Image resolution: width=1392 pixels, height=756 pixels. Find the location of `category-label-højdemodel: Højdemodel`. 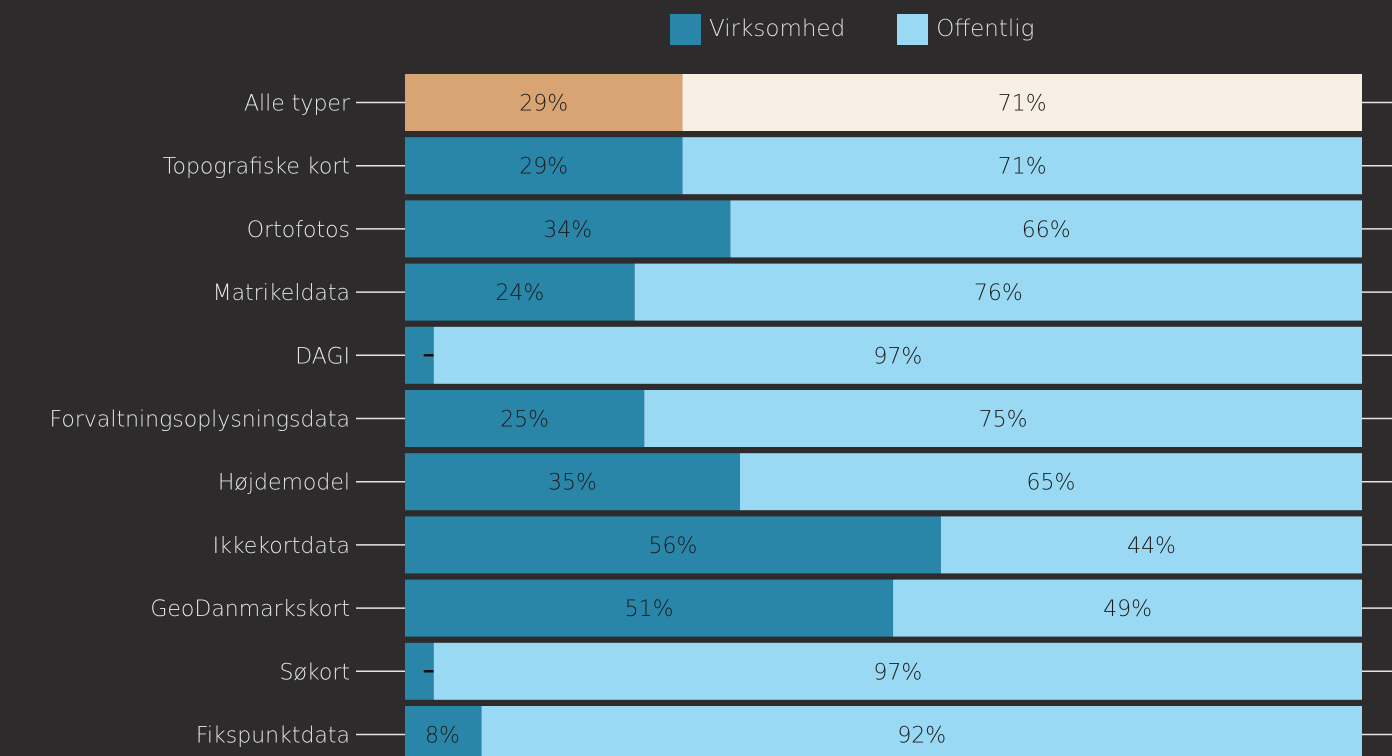

category-label-højdemodel: Højdemodel is located at coordinates (284, 483).